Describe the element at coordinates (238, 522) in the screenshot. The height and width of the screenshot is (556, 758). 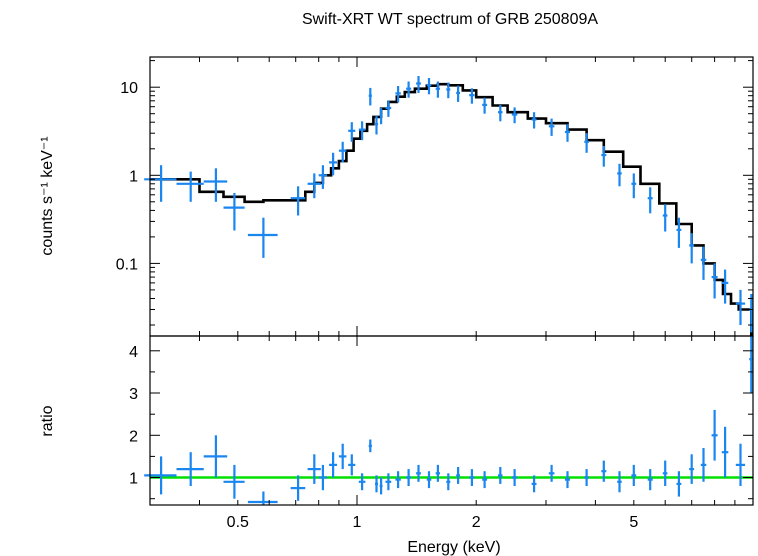
I see `x-tick-label: 0.5` at that location.